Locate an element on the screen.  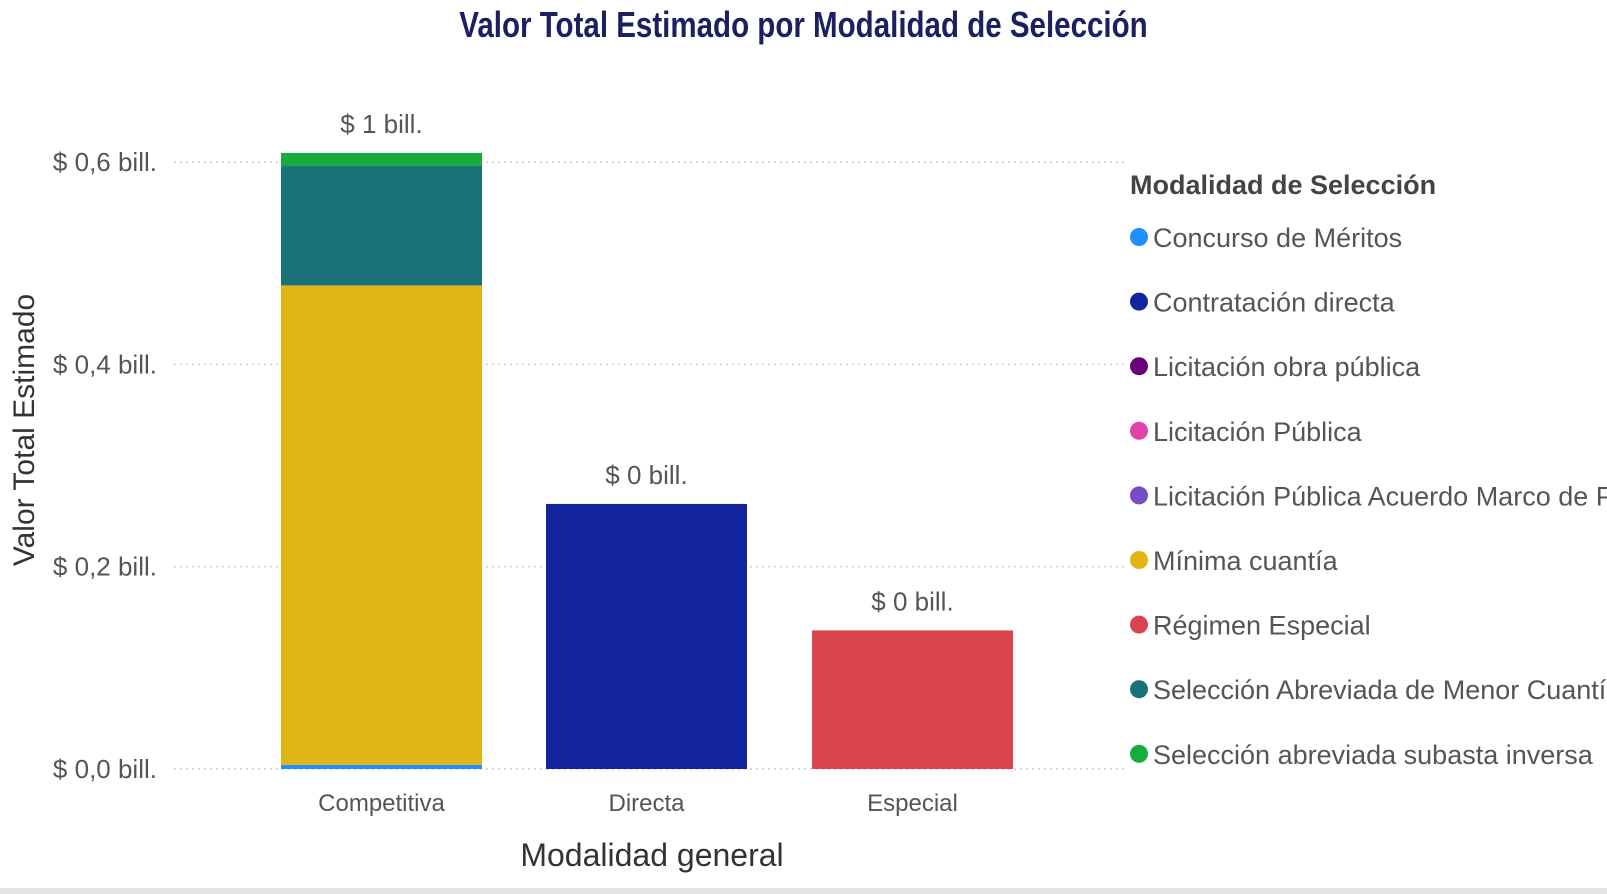
legend-item: Concurso de Méritos is located at coordinates (1277, 238).